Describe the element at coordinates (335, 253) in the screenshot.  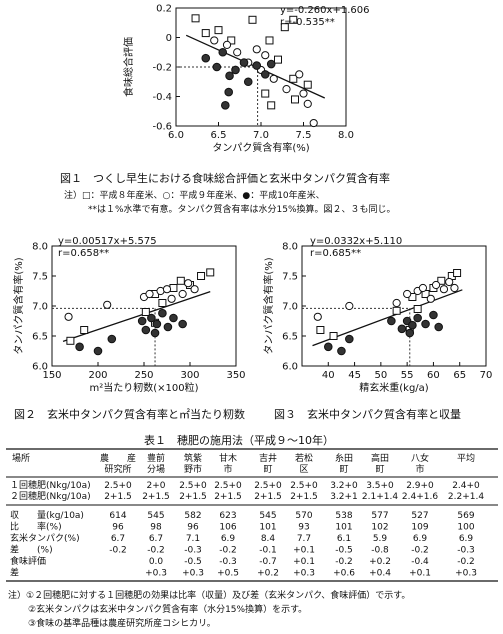
I see `correlation-coefficient: r=0.685**` at that location.